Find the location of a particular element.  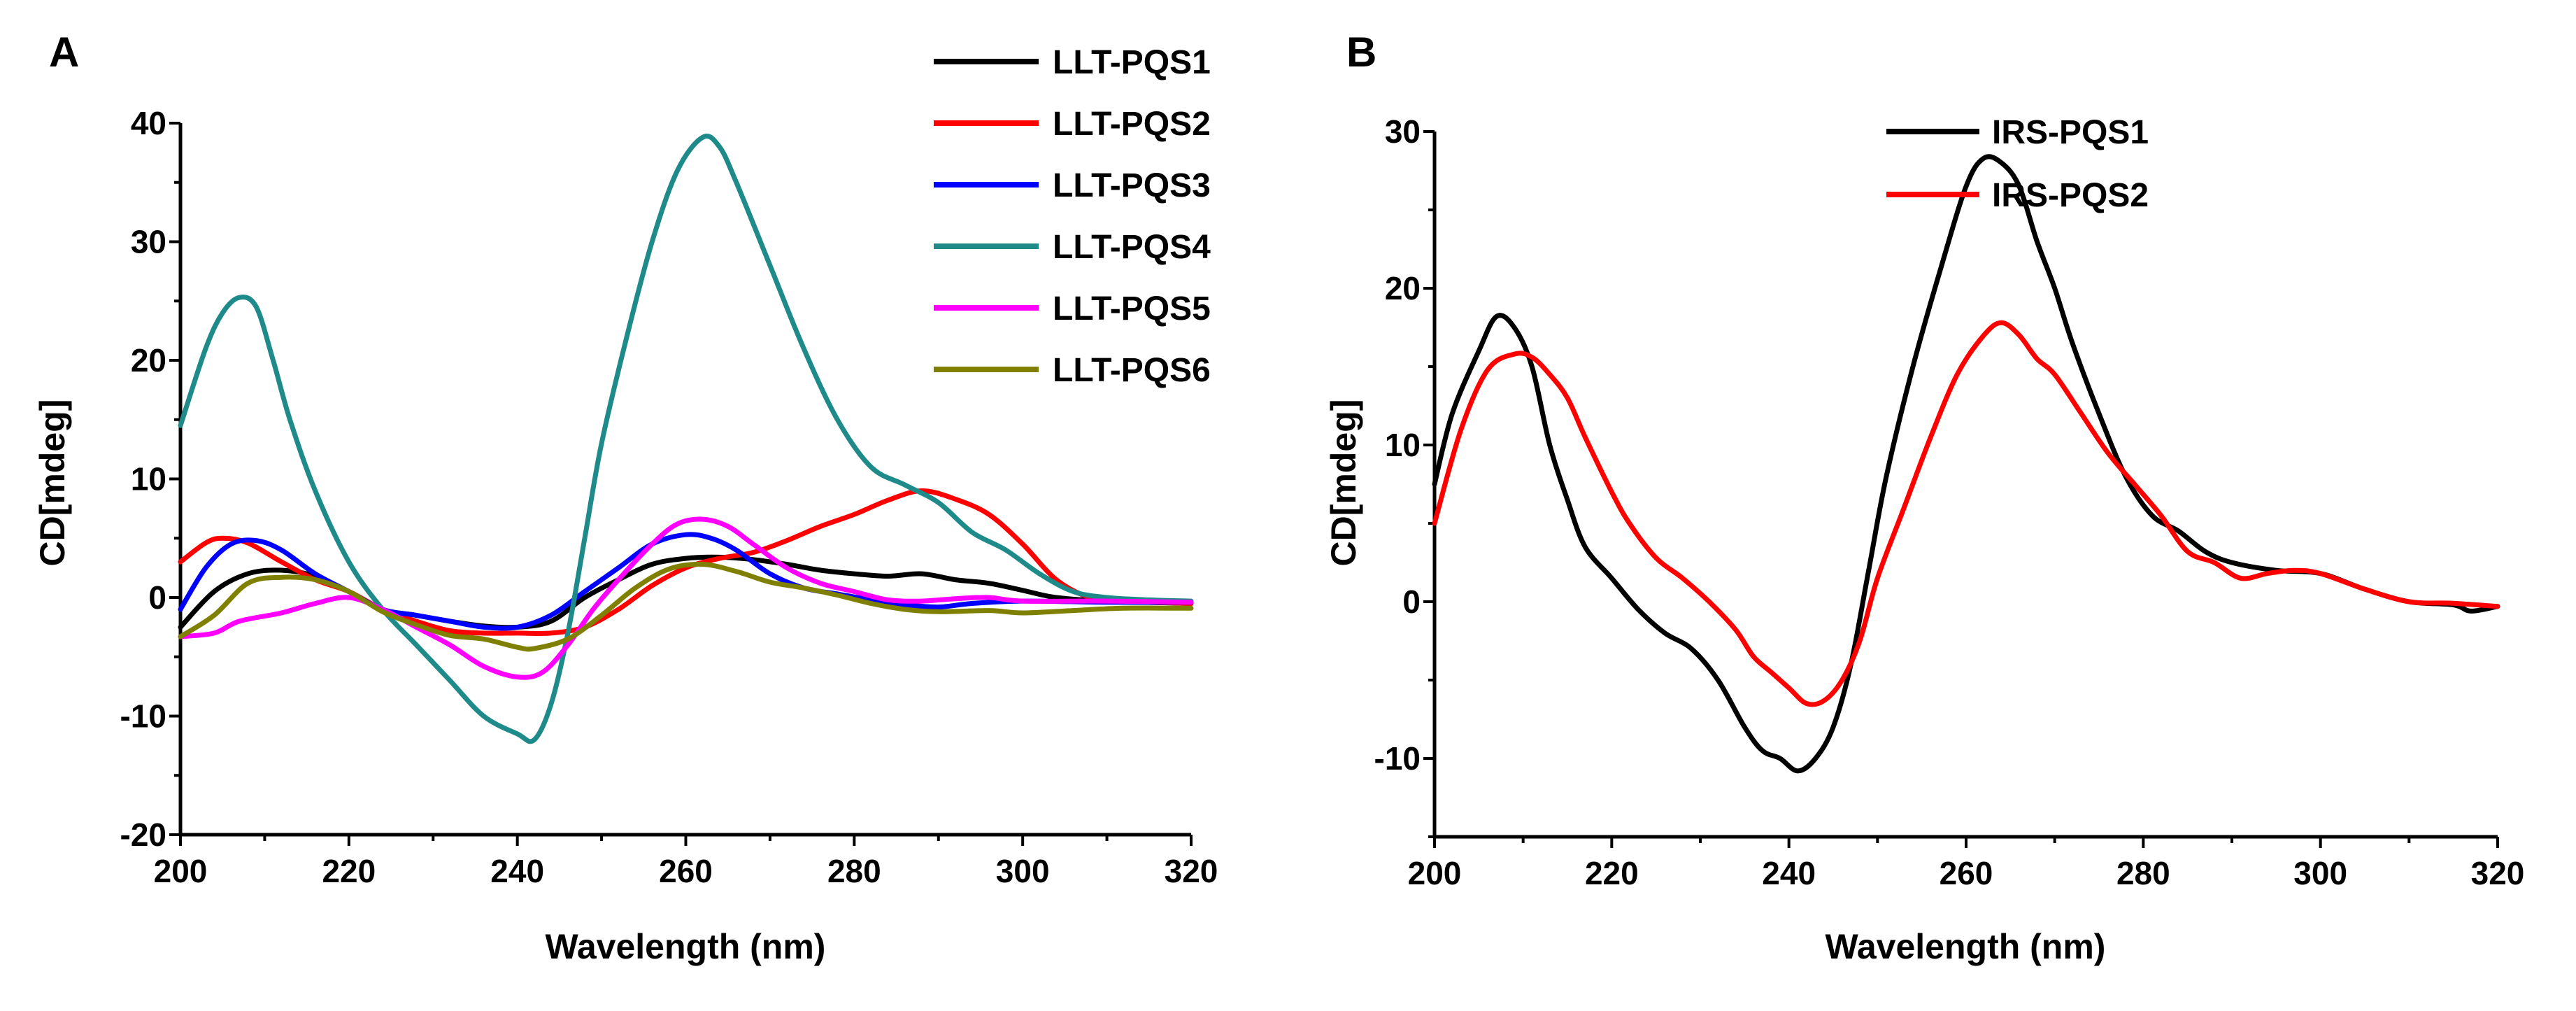

panel-label: A is located at coordinates (64, 52).